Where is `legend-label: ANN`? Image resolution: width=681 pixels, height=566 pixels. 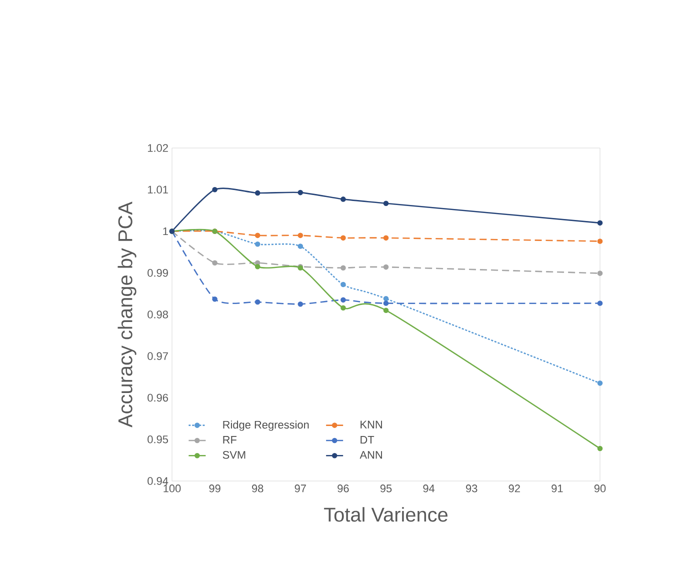
legend-label: ANN is located at coordinates (371, 455).